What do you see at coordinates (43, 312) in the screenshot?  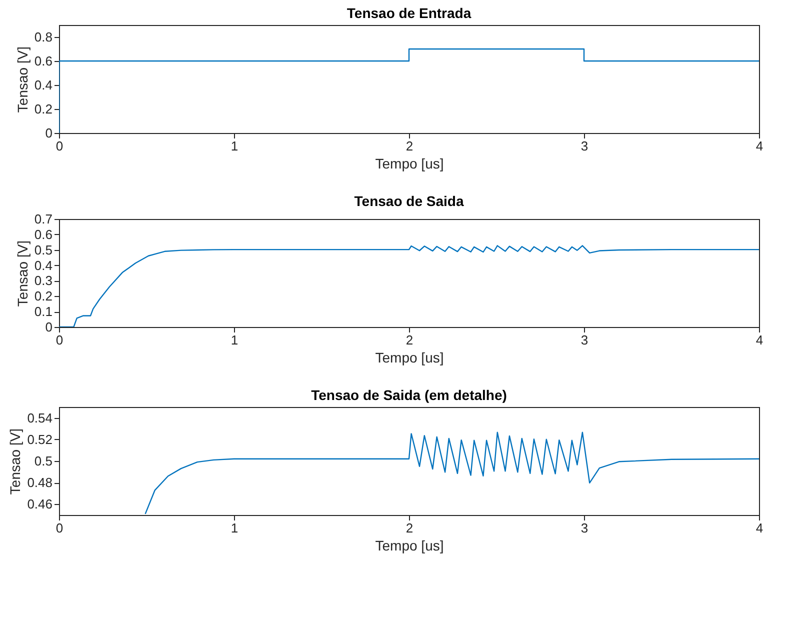 I see `y-tick-label: 0.1` at bounding box center [43, 312].